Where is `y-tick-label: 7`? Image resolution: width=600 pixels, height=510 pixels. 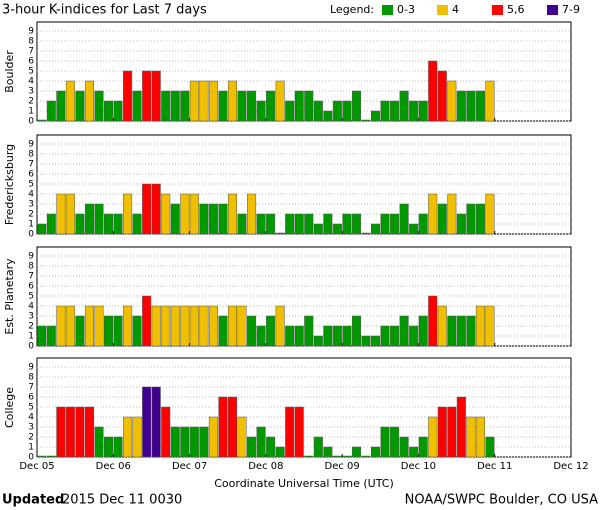 y-tick-label: 7 is located at coordinates (31, 277).